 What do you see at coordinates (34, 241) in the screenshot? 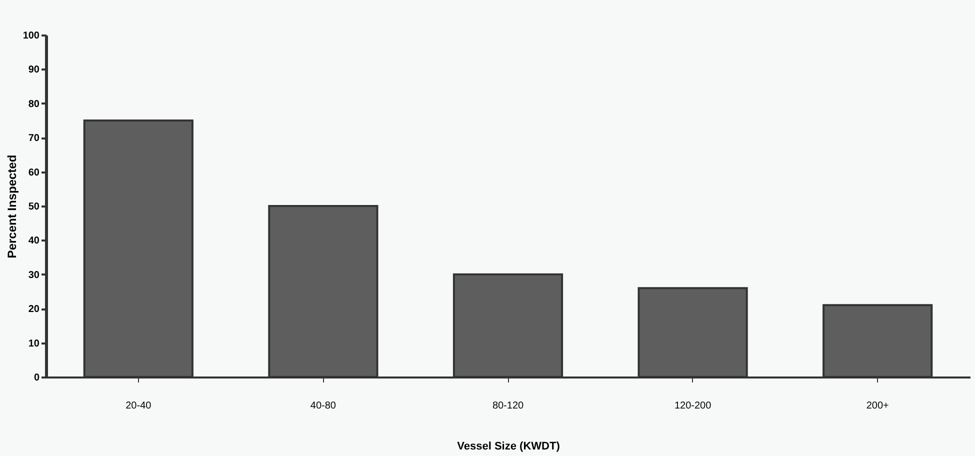
I see `y-tick-label: 40` at bounding box center [34, 241].